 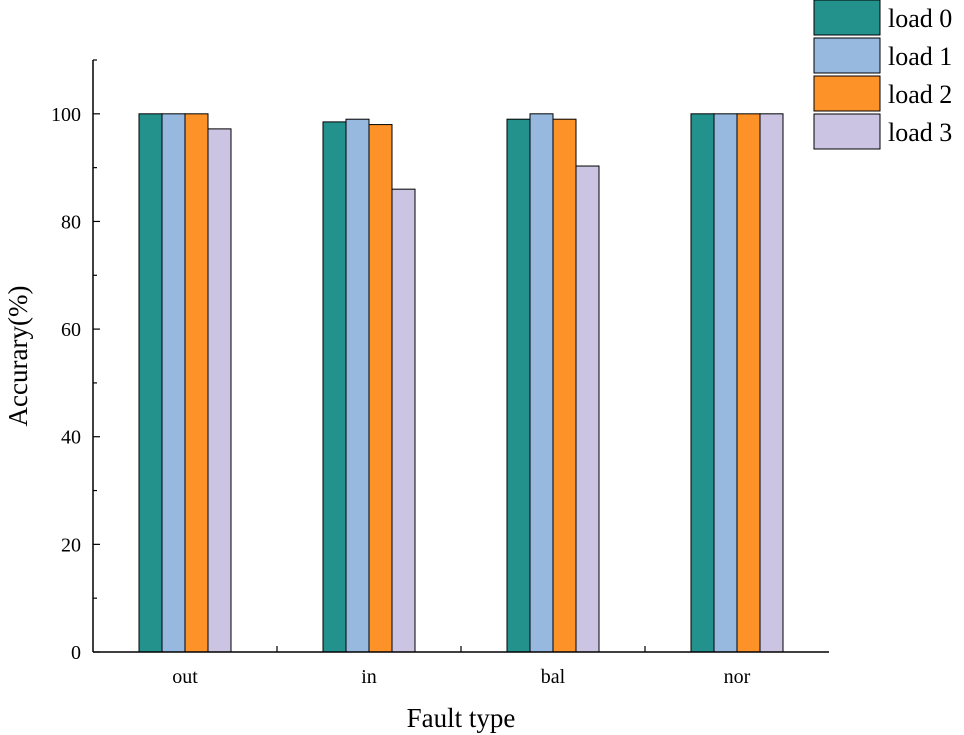 What do you see at coordinates (173, 383) in the screenshot?
I see `bar-out-load1` at bounding box center [173, 383].